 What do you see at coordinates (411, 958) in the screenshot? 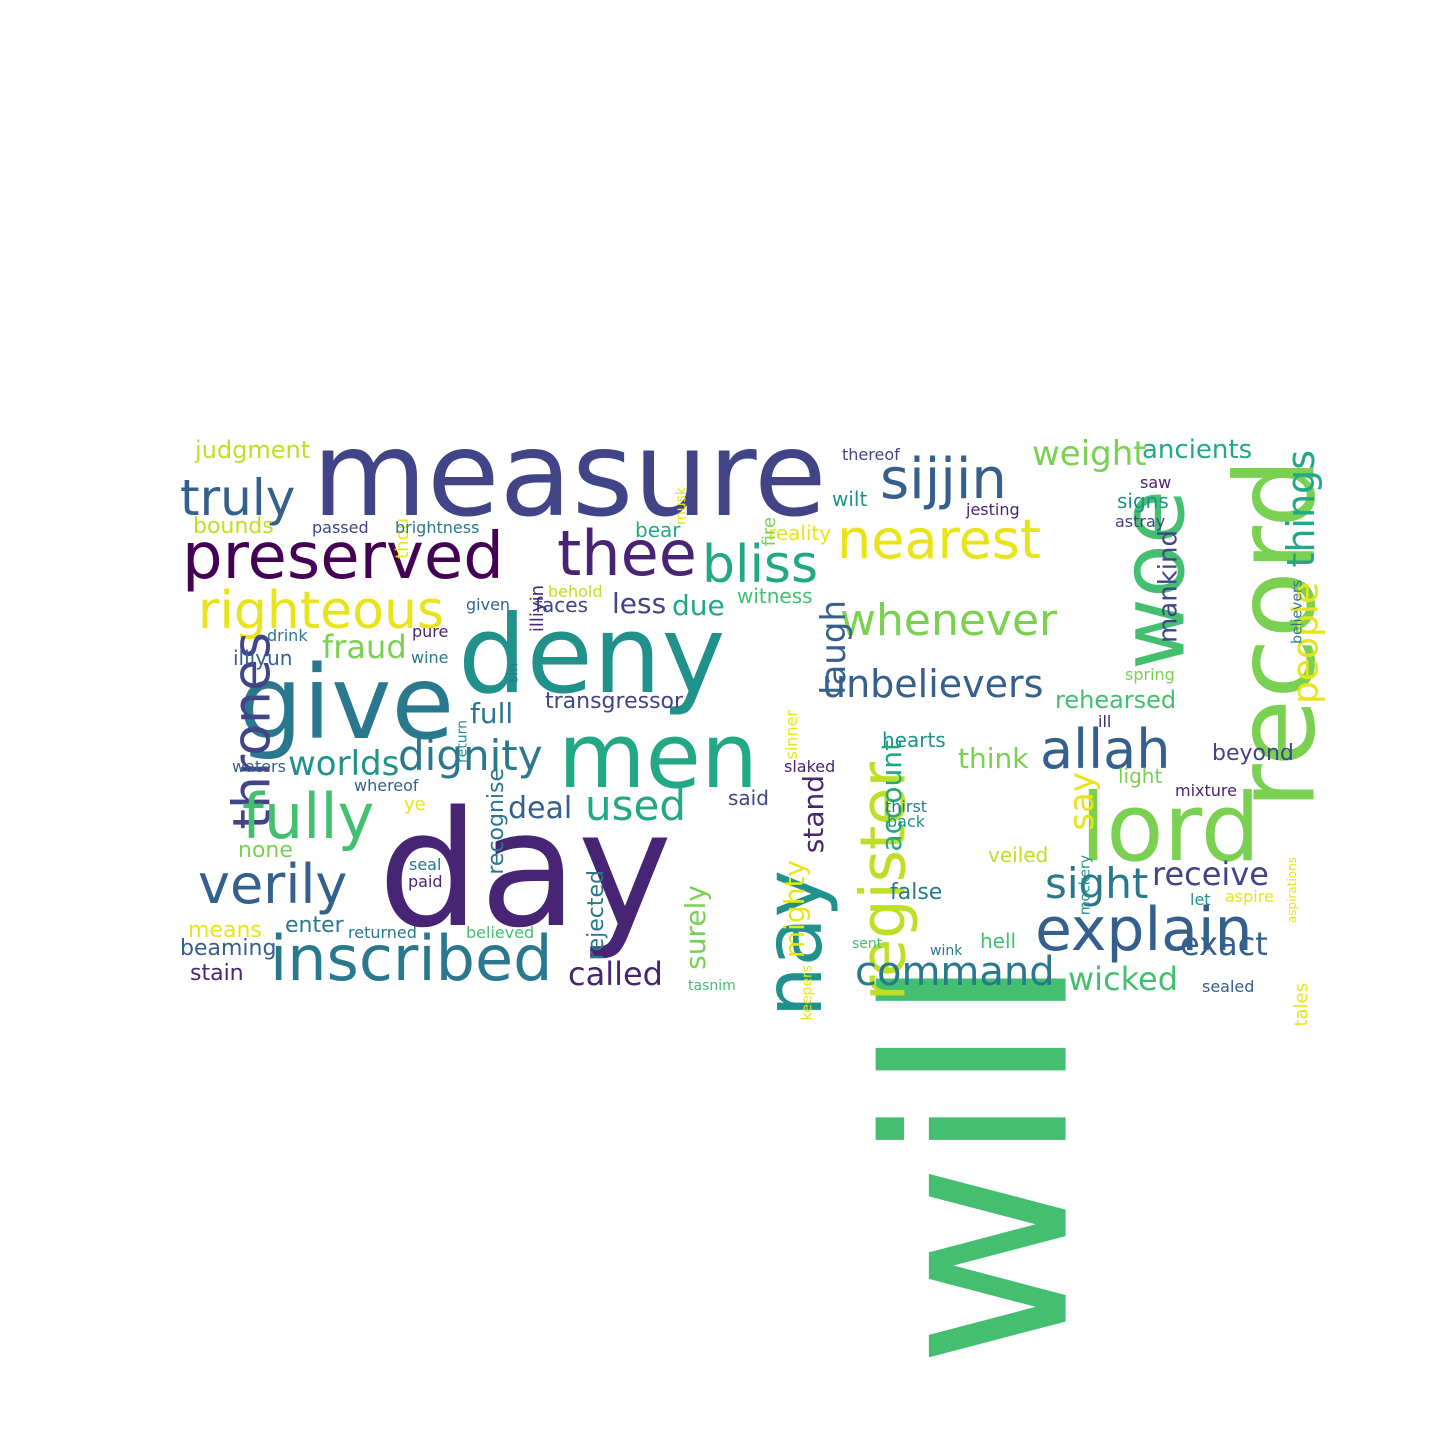
I see `word-inscribed: inscribed` at bounding box center [411, 958].